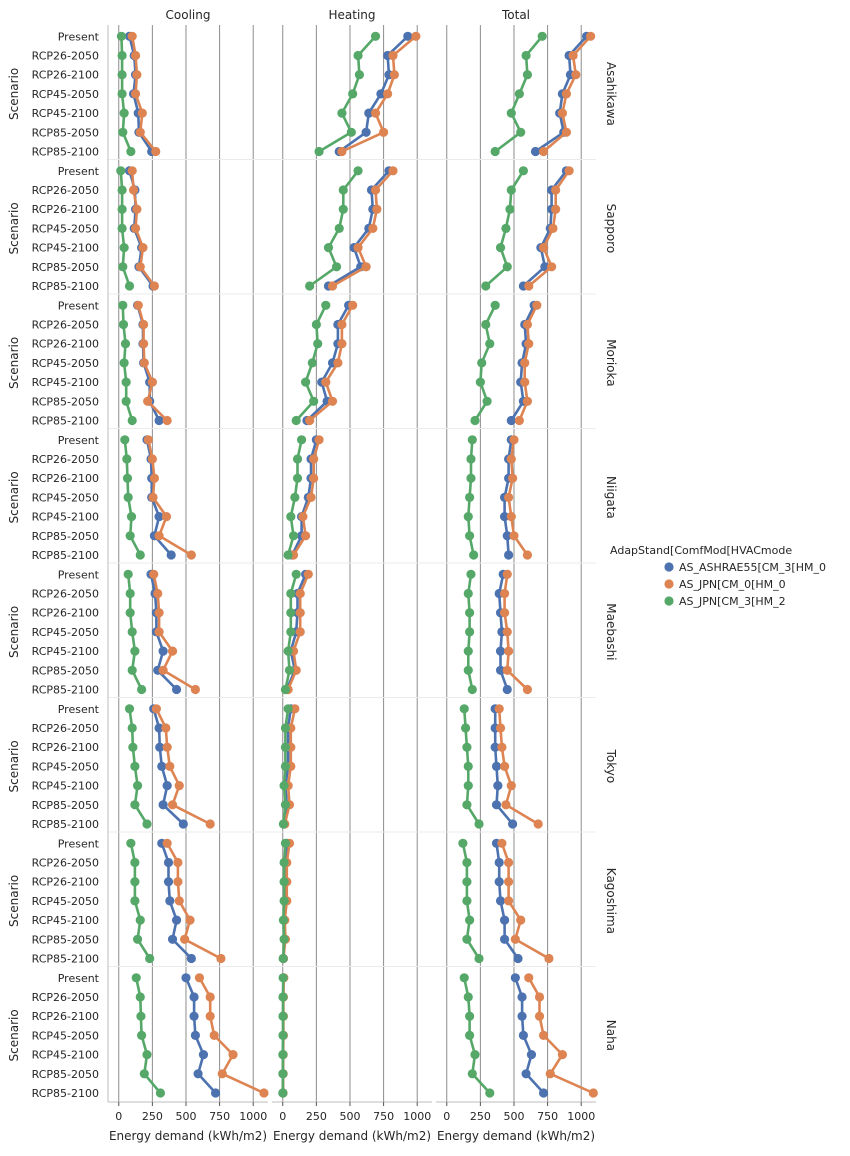 This screenshot has height=1156, width=850. Describe the element at coordinates (219, 1116) in the screenshot. I see `x-tick-cooling-750: 750` at that location.